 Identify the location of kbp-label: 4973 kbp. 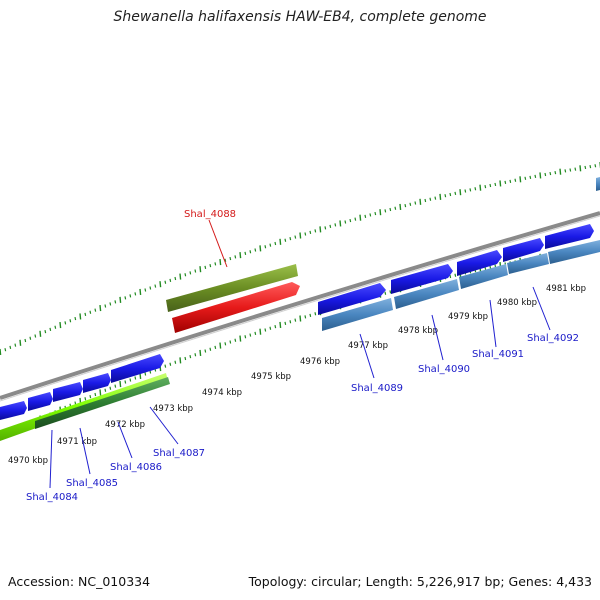
(173, 409).